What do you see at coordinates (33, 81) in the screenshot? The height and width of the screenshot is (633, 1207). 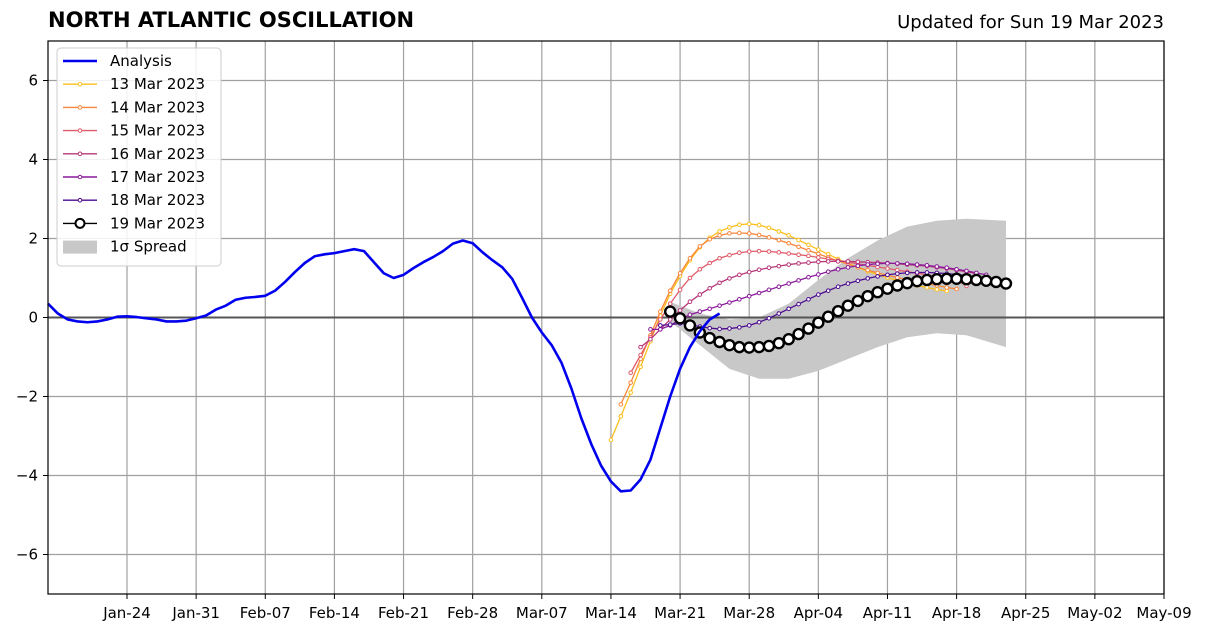 I see `y-tick-label: 6` at bounding box center [33, 81].